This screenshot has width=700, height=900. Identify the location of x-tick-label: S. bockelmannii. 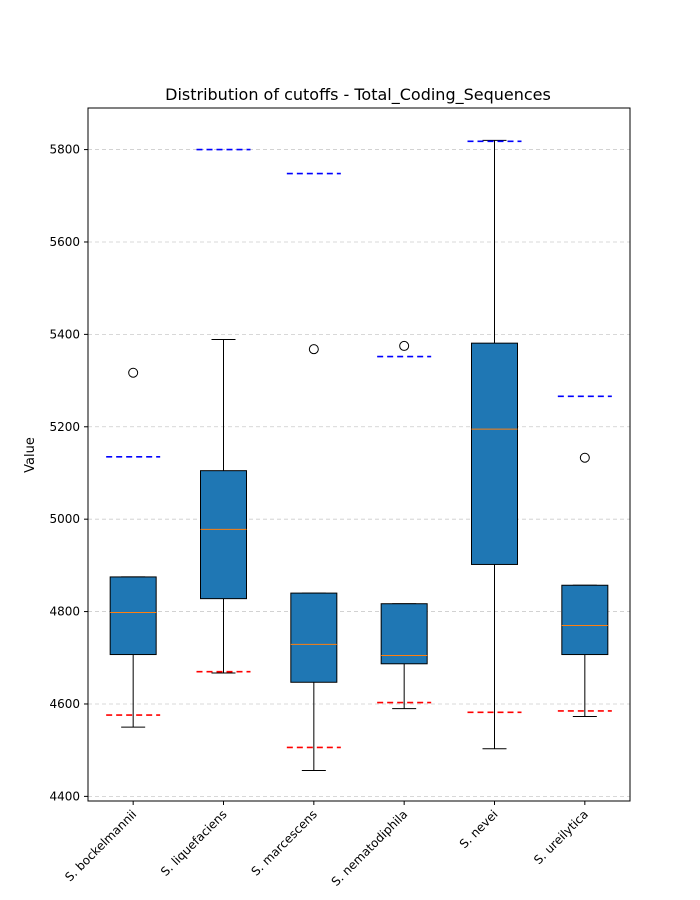
(100, 845).